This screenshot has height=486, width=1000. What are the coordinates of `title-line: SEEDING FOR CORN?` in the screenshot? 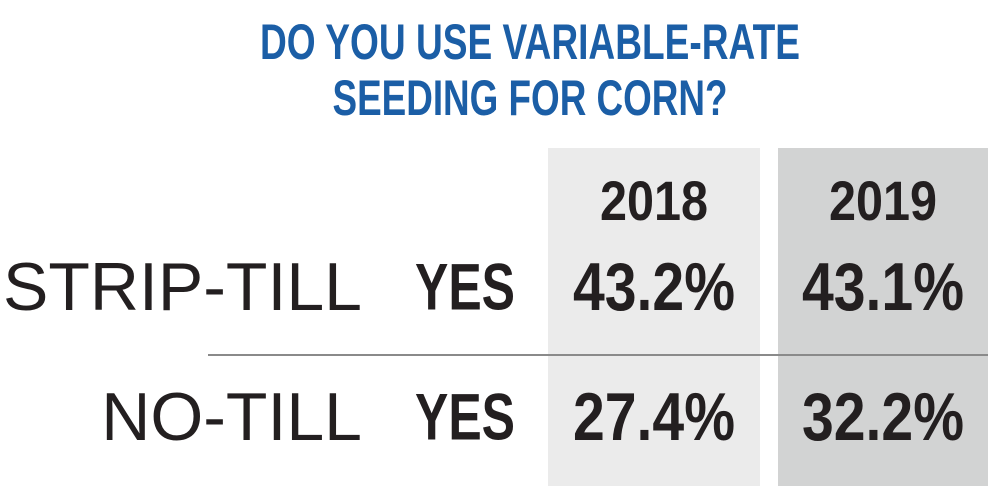 It's located at (530, 98).